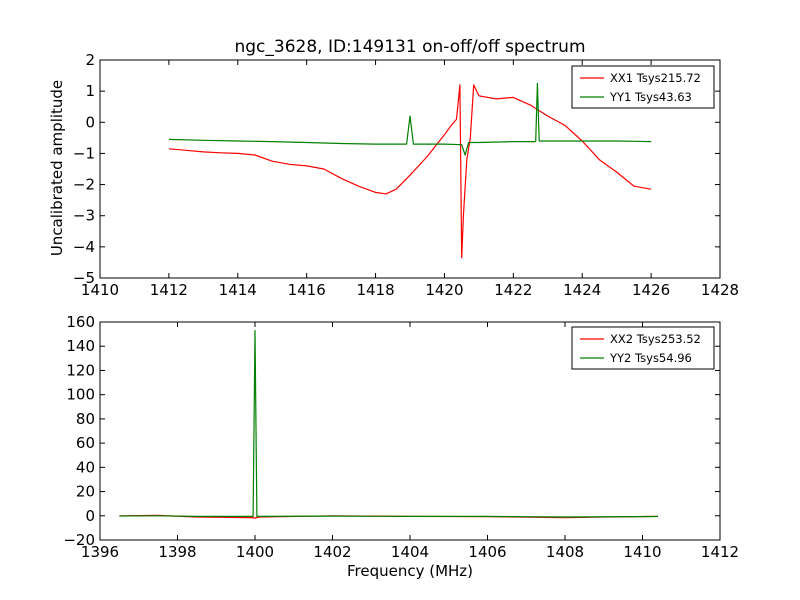 The image size is (800, 600). Describe the element at coordinates (90, 122) in the screenshot. I see `top-y-tick-label: 0` at that location.